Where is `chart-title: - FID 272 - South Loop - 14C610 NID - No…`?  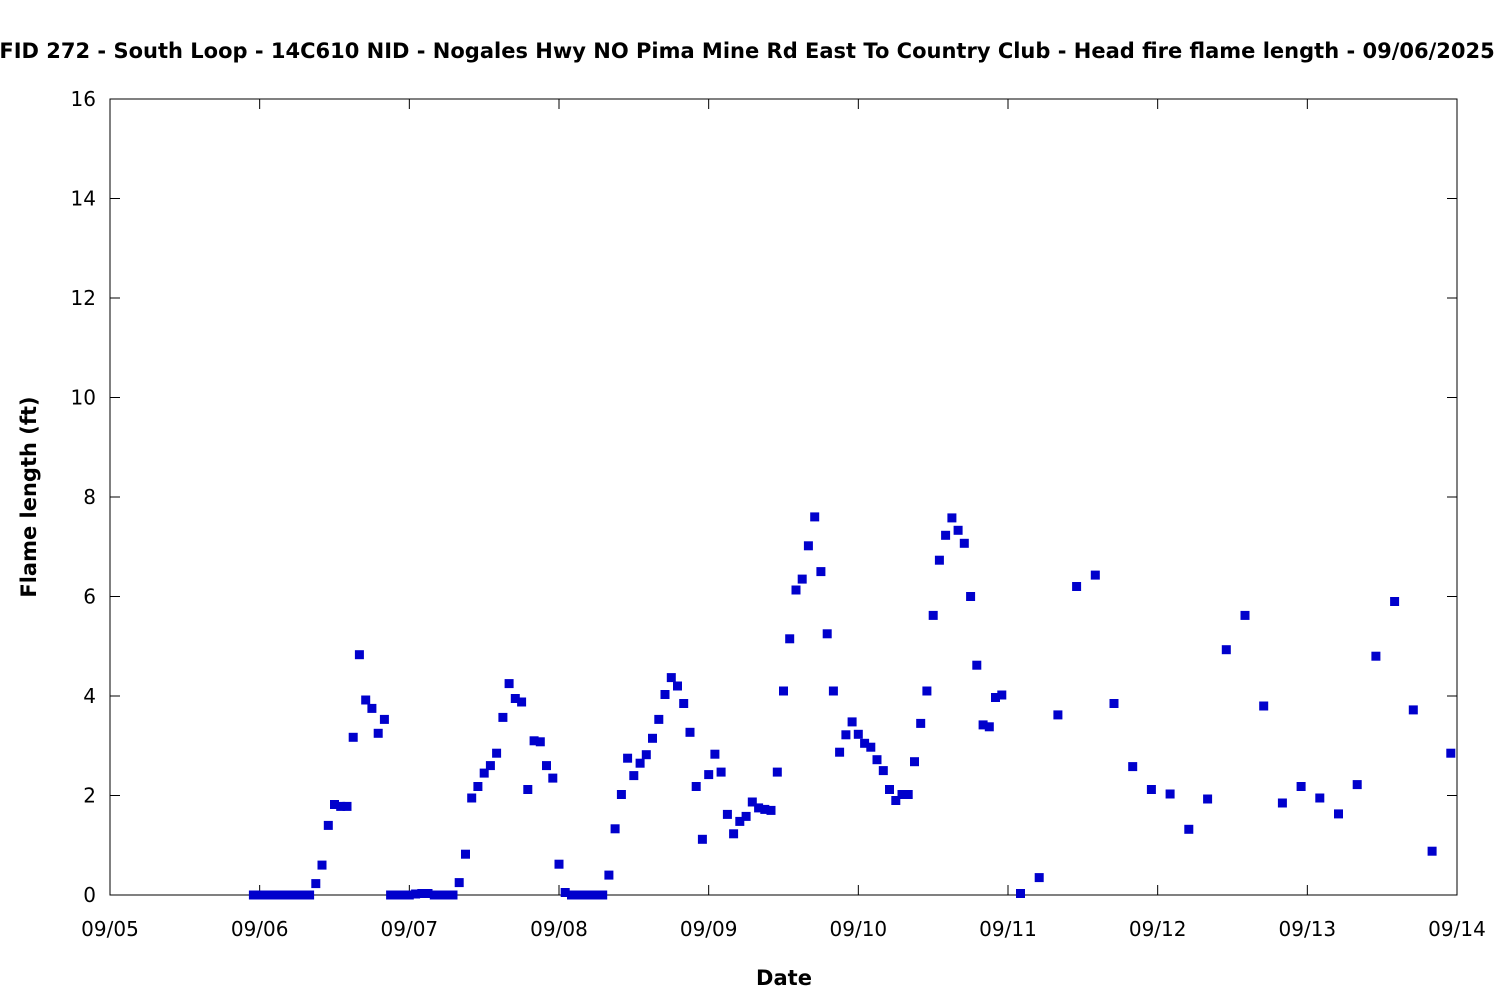 chart-title: - FID 272 - South Loop - 14C610 NID - No… is located at coordinates (750, 51).